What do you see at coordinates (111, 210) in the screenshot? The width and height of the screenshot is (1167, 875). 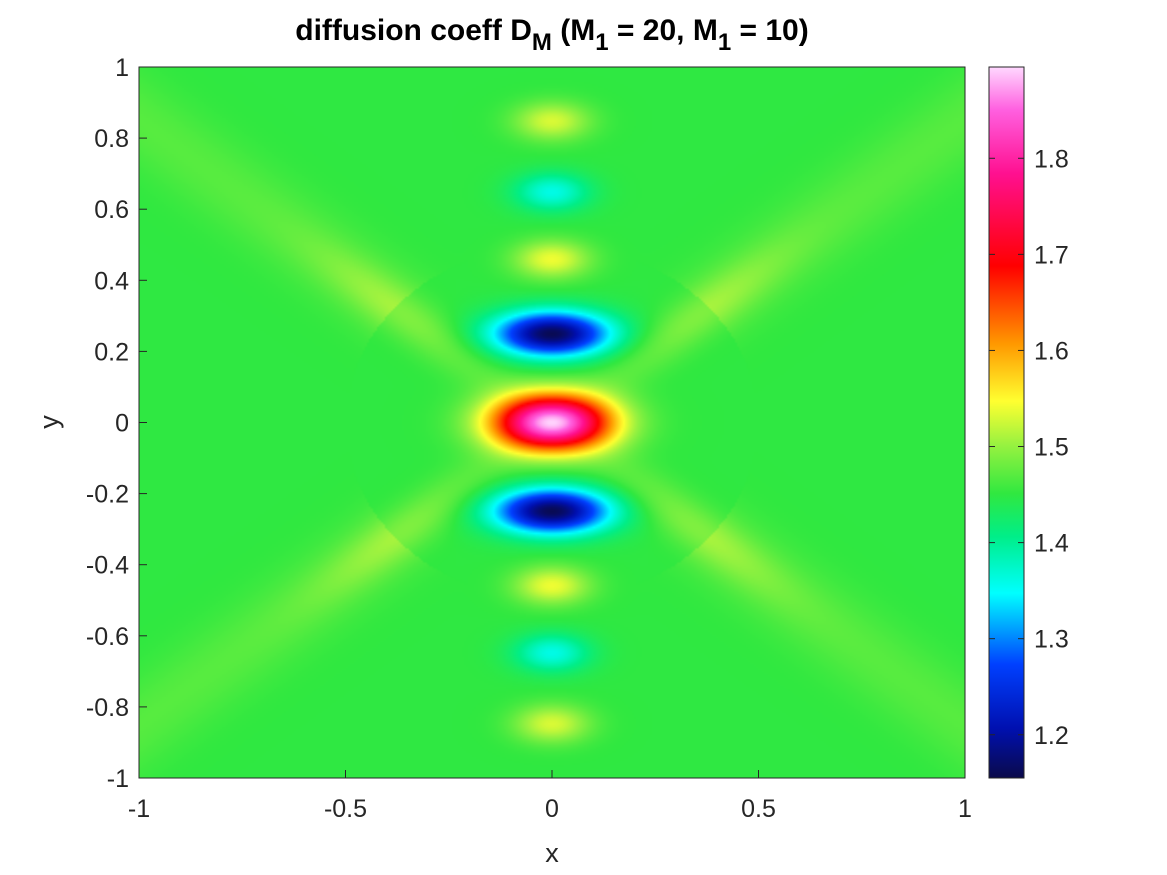 I see `y-tick-label: 0.6` at bounding box center [111, 210].